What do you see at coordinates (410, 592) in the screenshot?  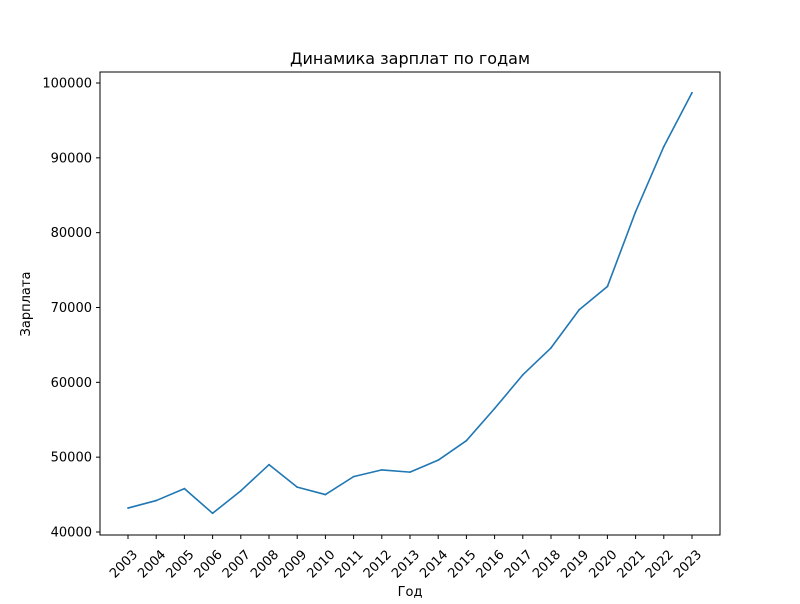 I see `x-axis-label: Год` at bounding box center [410, 592].